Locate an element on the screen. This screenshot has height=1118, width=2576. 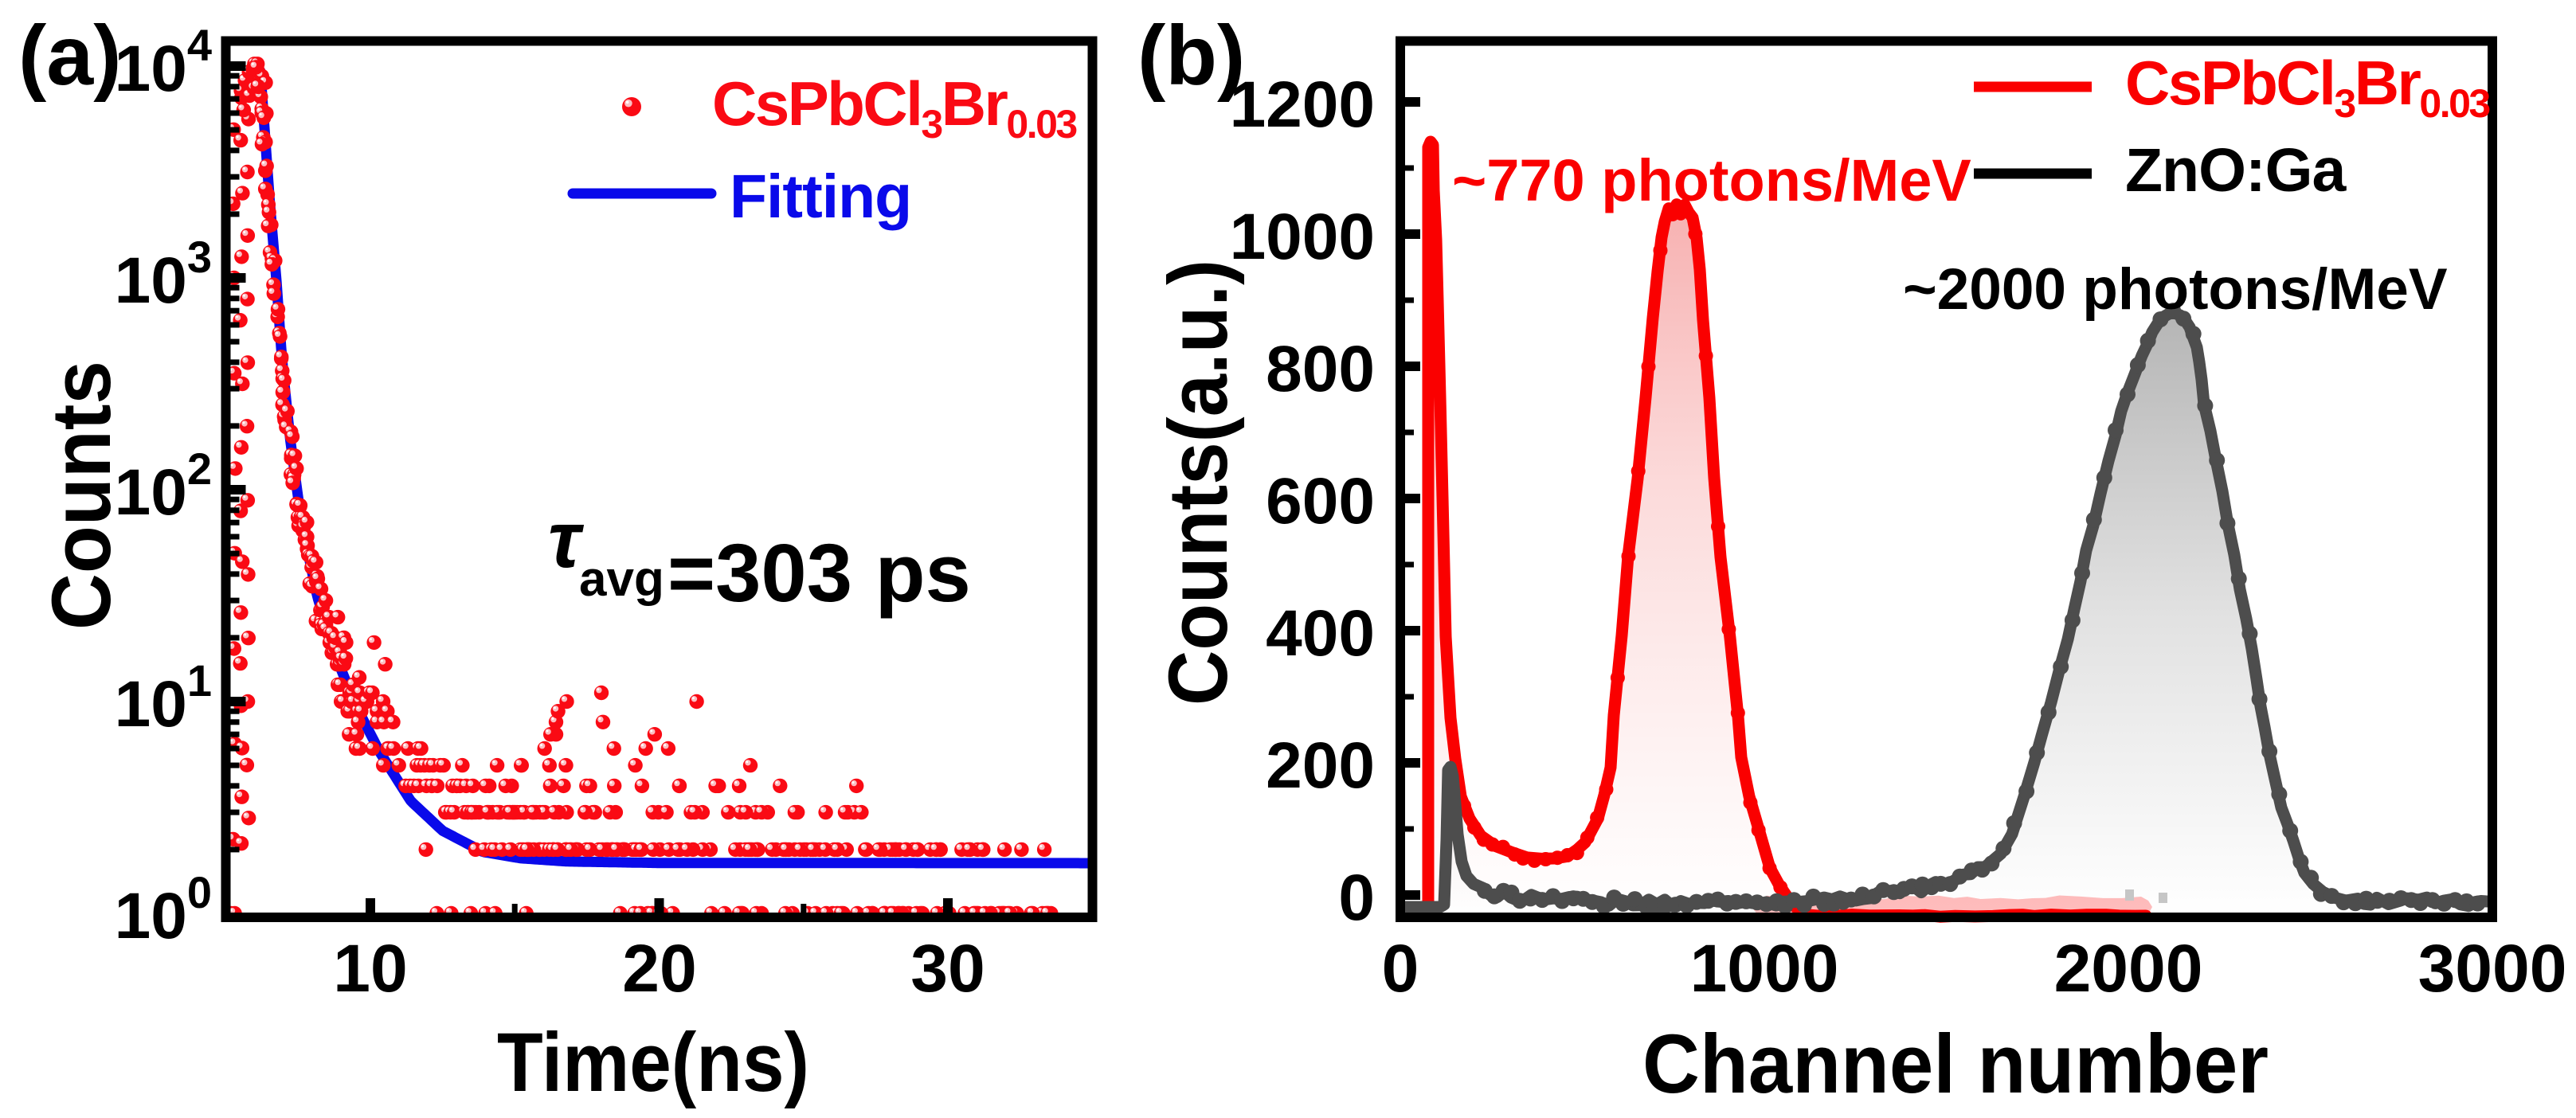
svg-text: 10 is located at coordinates (370, 968).